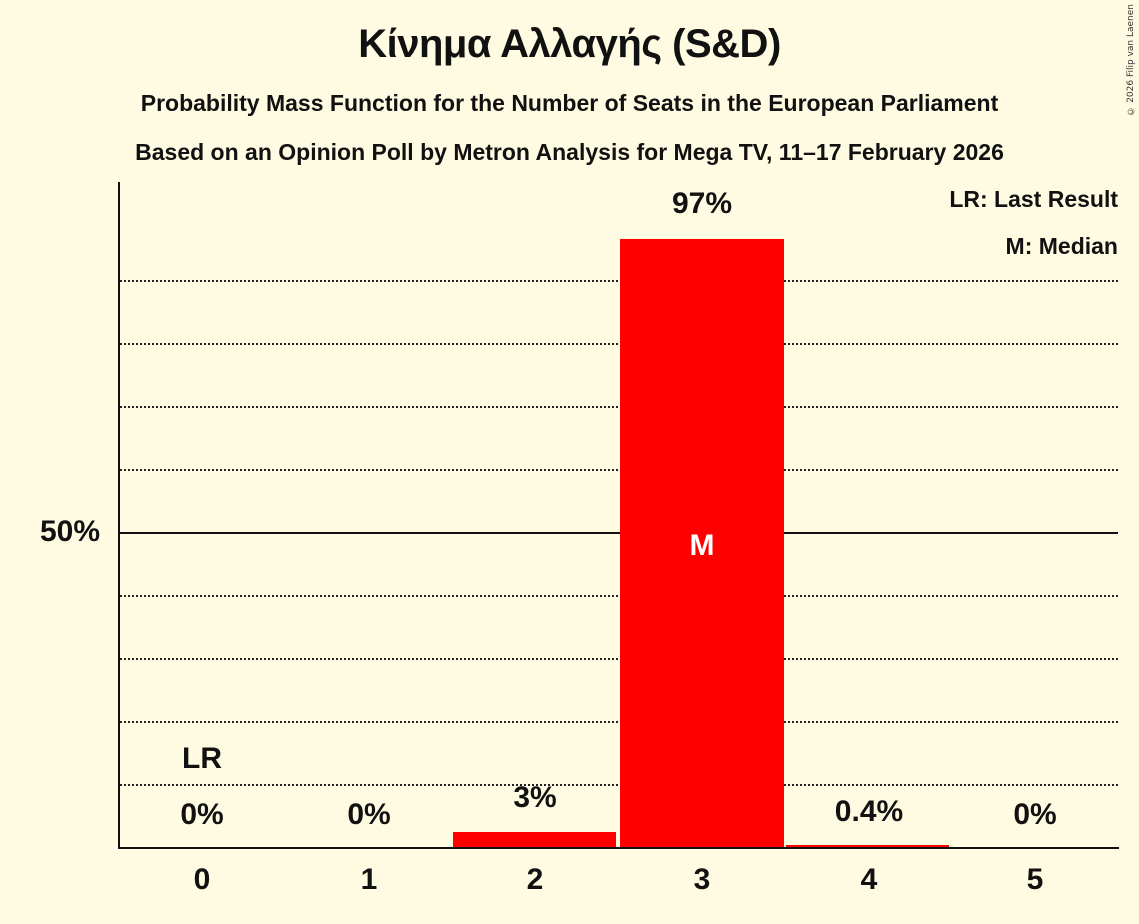  I want to click on last-result-marker: LR, so click(202, 758).